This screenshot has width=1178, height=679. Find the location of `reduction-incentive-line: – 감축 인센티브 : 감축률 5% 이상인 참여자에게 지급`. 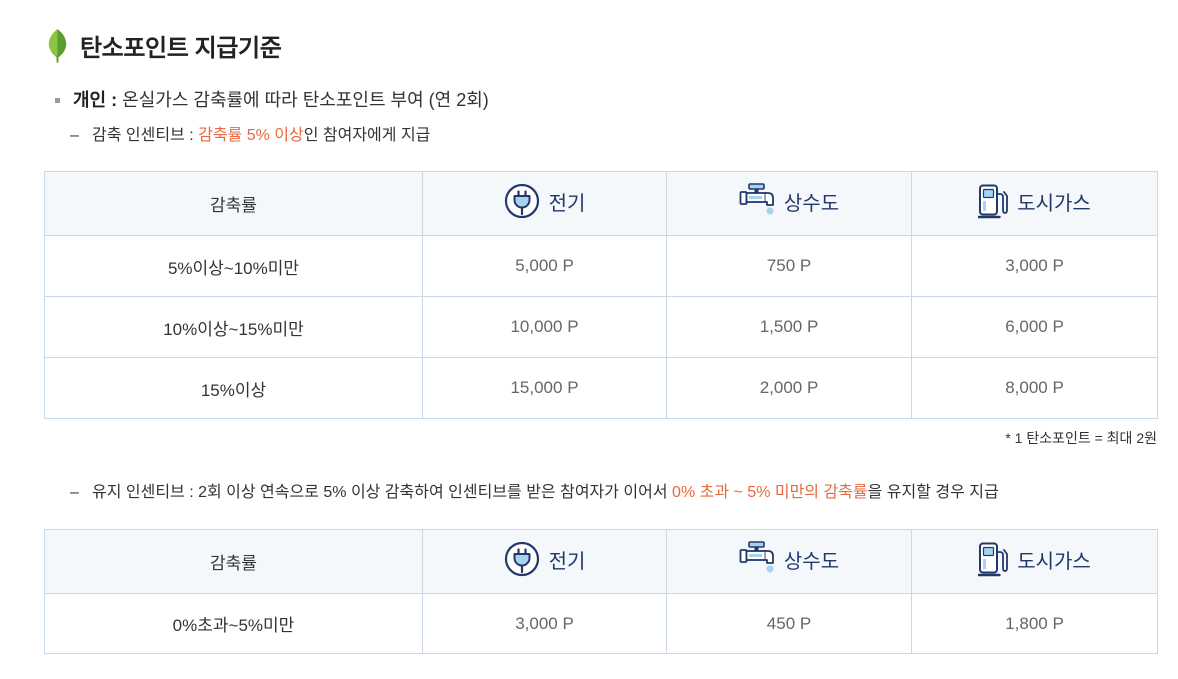

reduction-incentive-line: – 감축 인센티브 : 감축률 5% 이상인 참여자에게 지급 is located at coordinates (250, 136).